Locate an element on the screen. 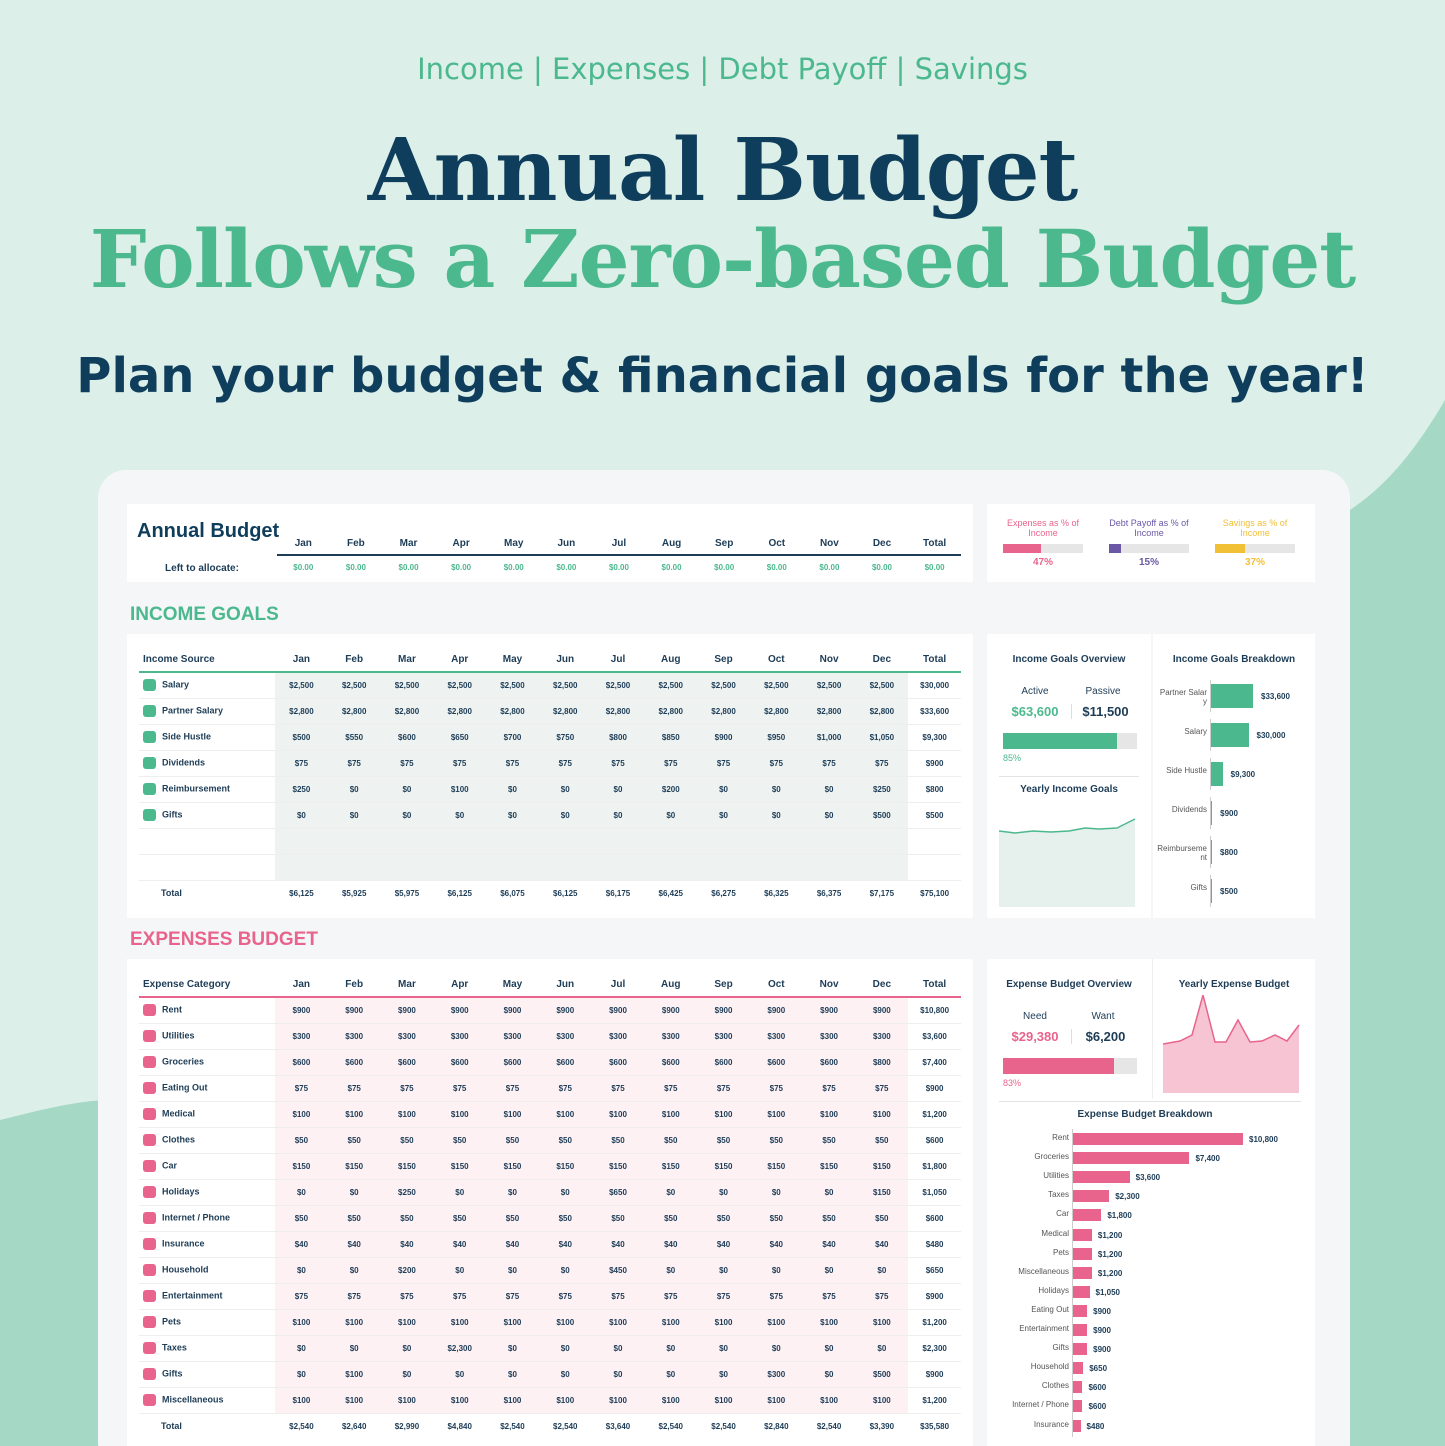 Image resolution: width=1445 pixels, height=1446 pixels. income-cell: $700 is located at coordinates (512, 737).